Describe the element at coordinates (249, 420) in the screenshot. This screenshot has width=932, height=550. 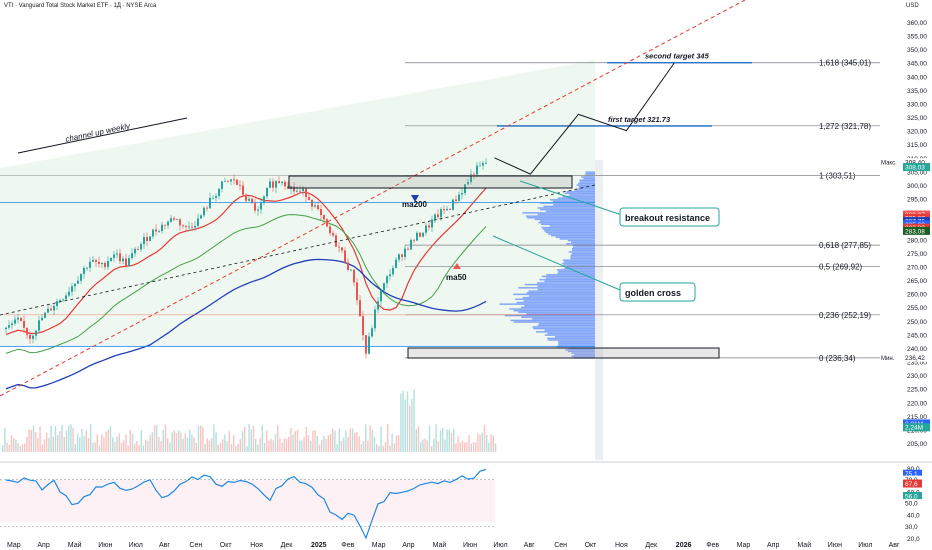
I see `volume-bars` at that location.